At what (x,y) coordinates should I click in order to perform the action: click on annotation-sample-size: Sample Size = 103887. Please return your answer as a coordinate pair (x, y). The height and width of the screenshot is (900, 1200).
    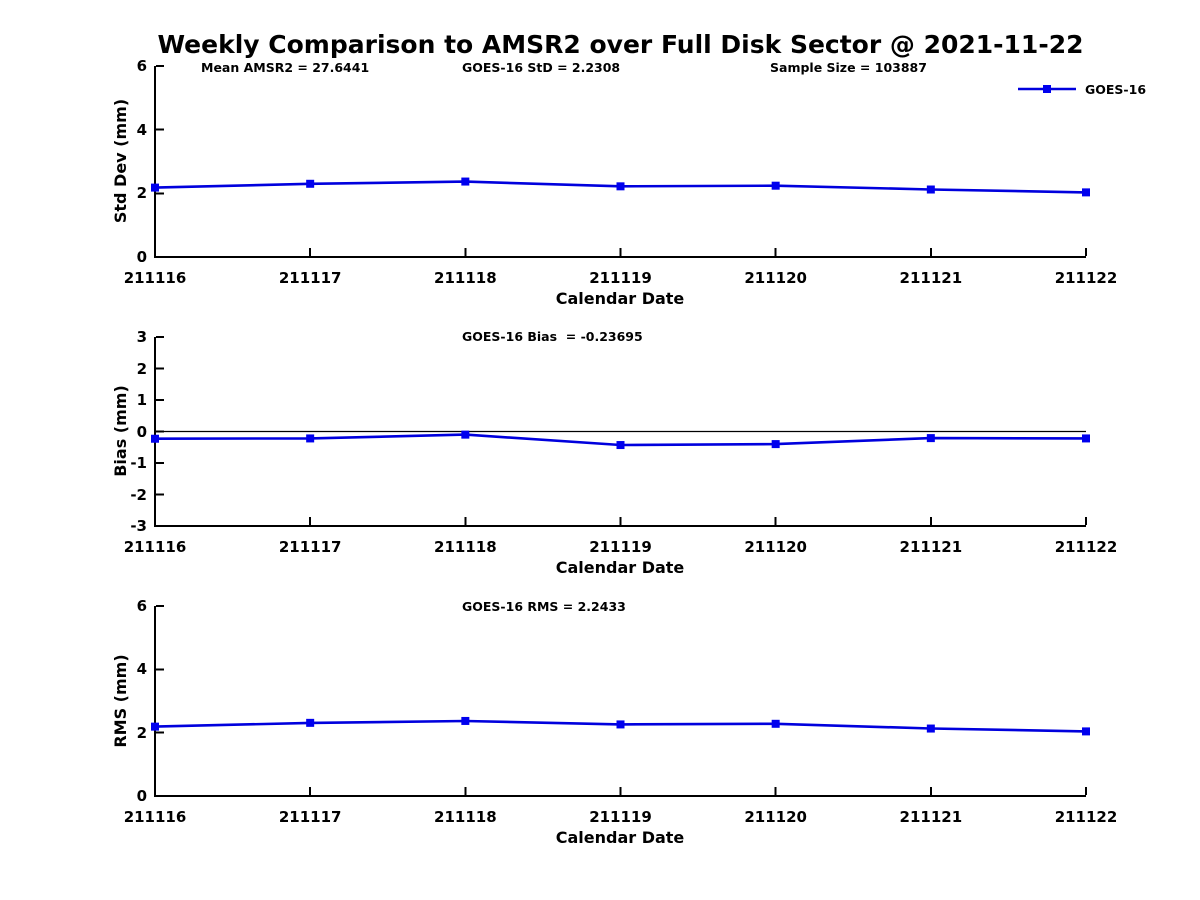
    Looking at the image, I should click on (848, 67).